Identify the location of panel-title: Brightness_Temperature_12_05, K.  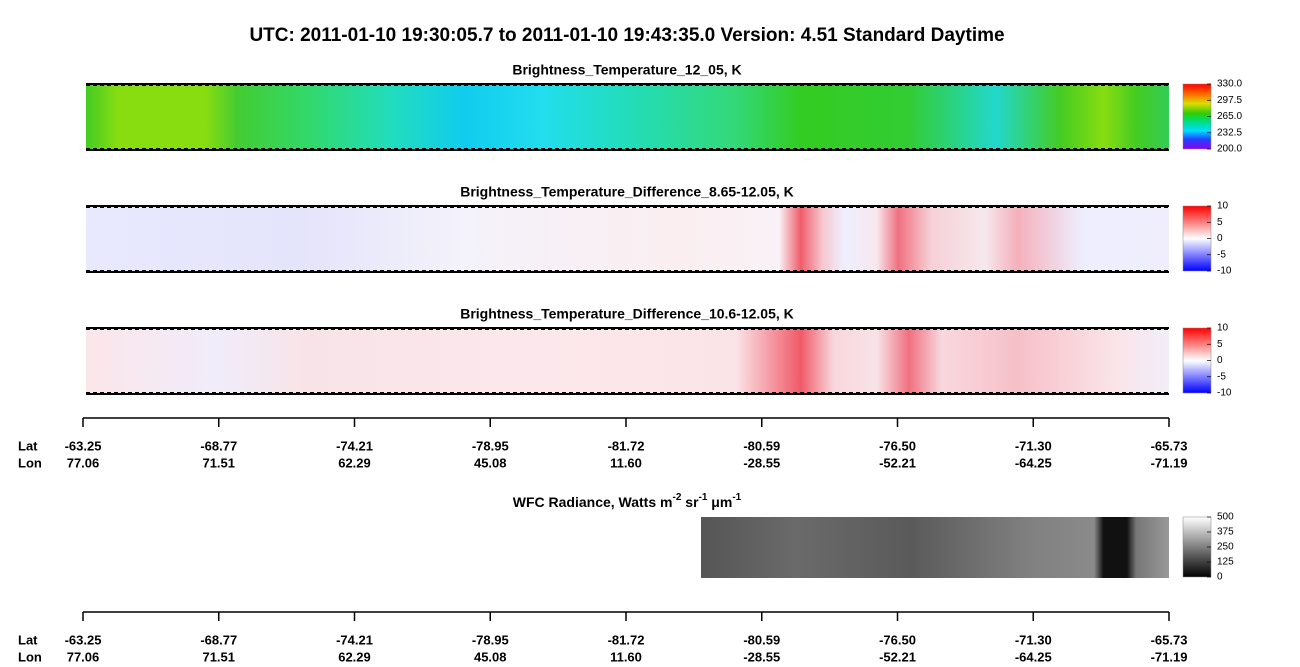
(626, 70).